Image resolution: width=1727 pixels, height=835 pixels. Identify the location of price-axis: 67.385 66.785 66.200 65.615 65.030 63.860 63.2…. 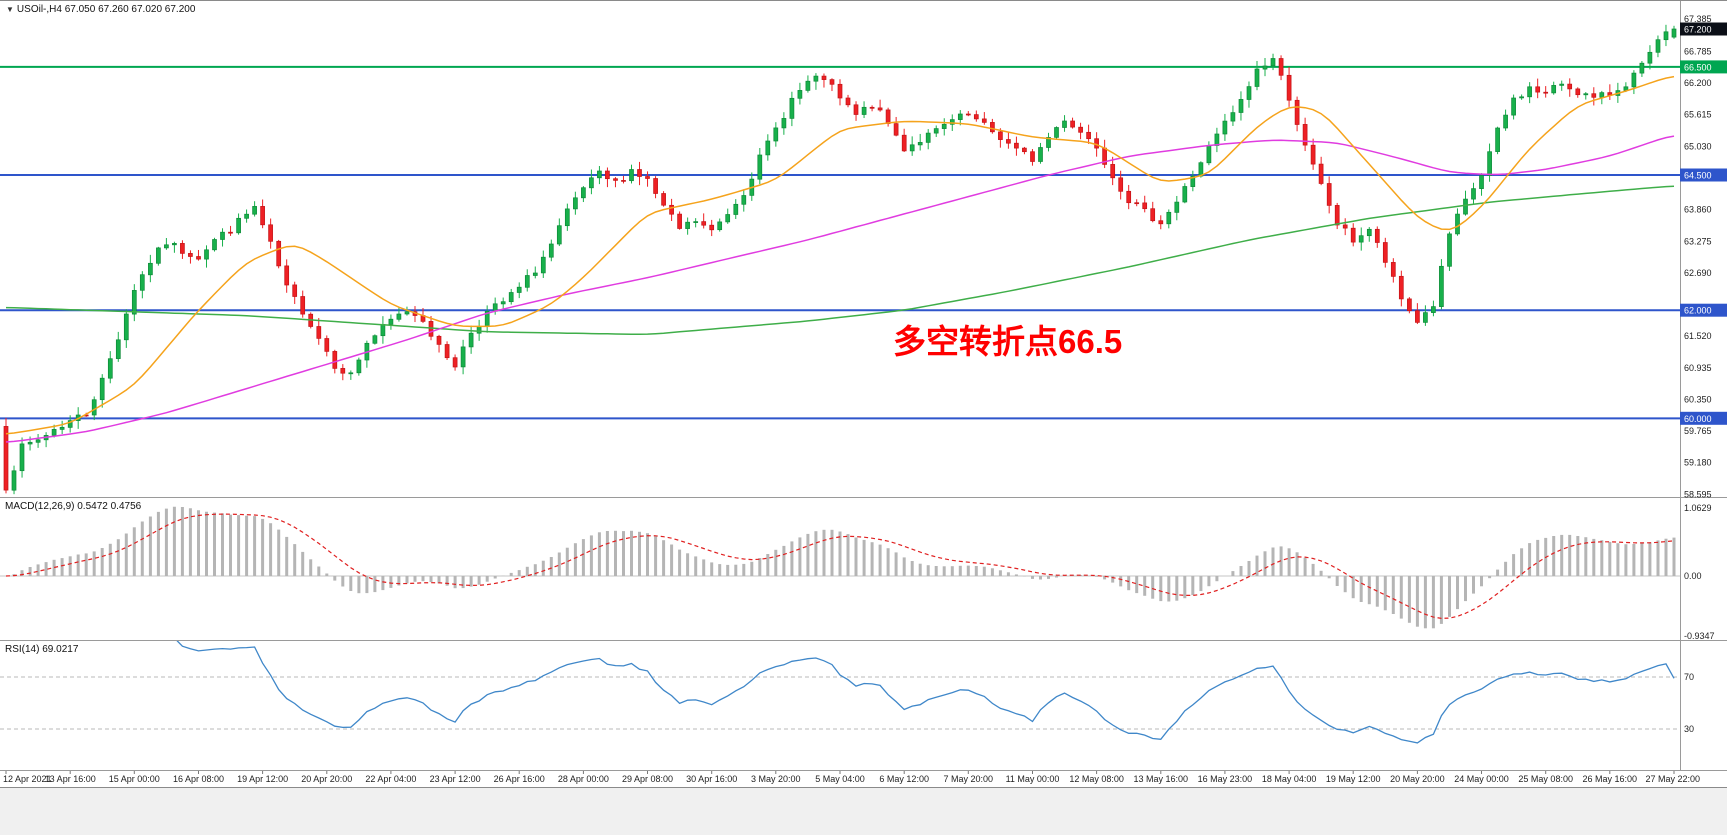
(1703, 256).